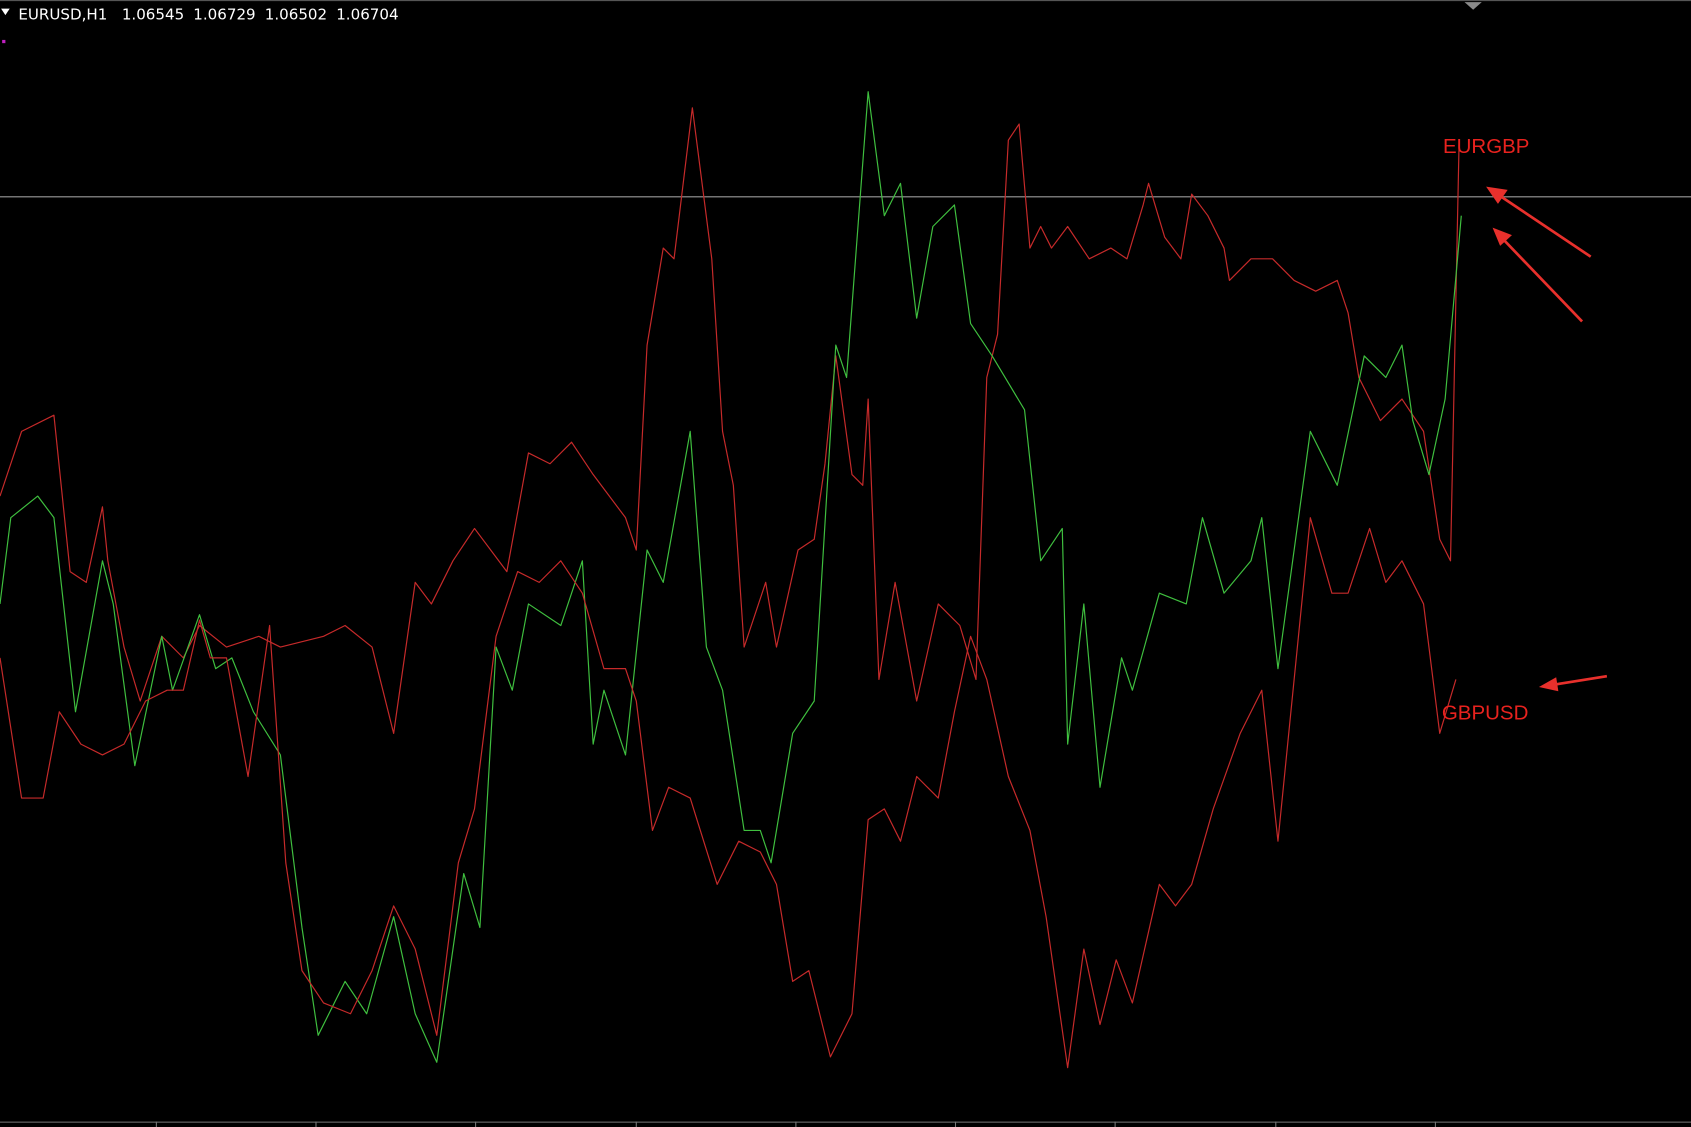 This screenshot has width=1691, height=1127. I want to click on time-ticks, so click(795, 1124).